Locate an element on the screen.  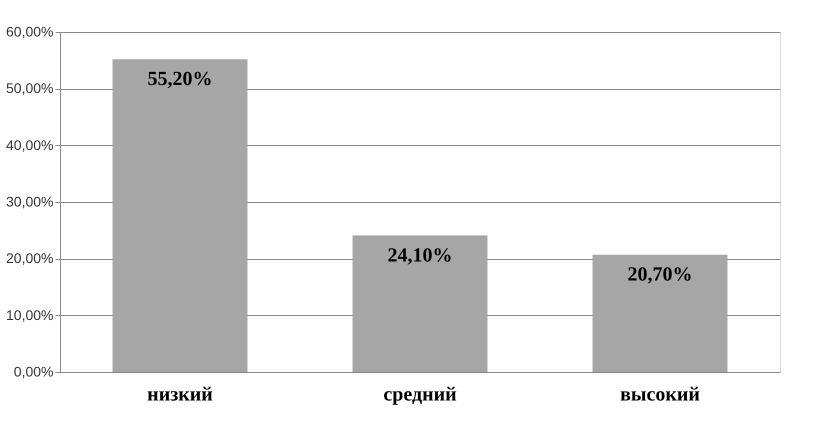
y-tick-label: 40,00% is located at coordinates (30, 144).